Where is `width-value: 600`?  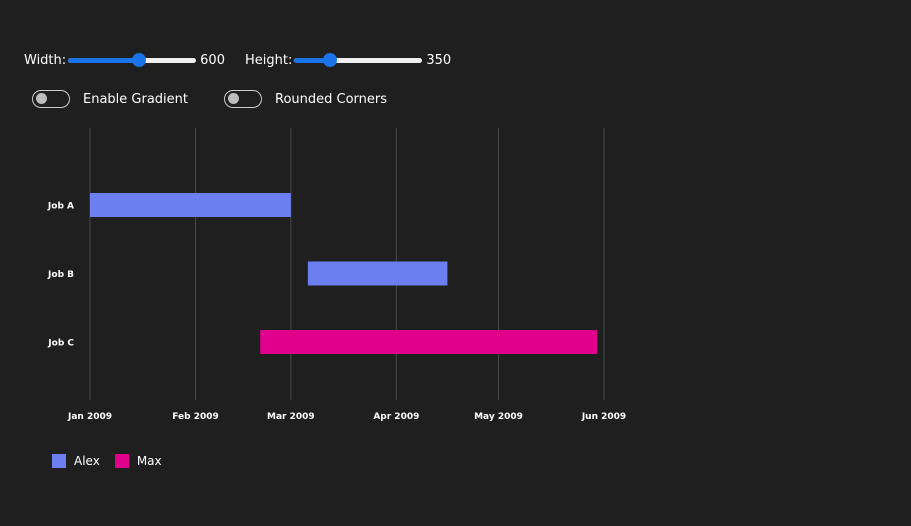 width-value: 600 is located at coordinates (212, 60).